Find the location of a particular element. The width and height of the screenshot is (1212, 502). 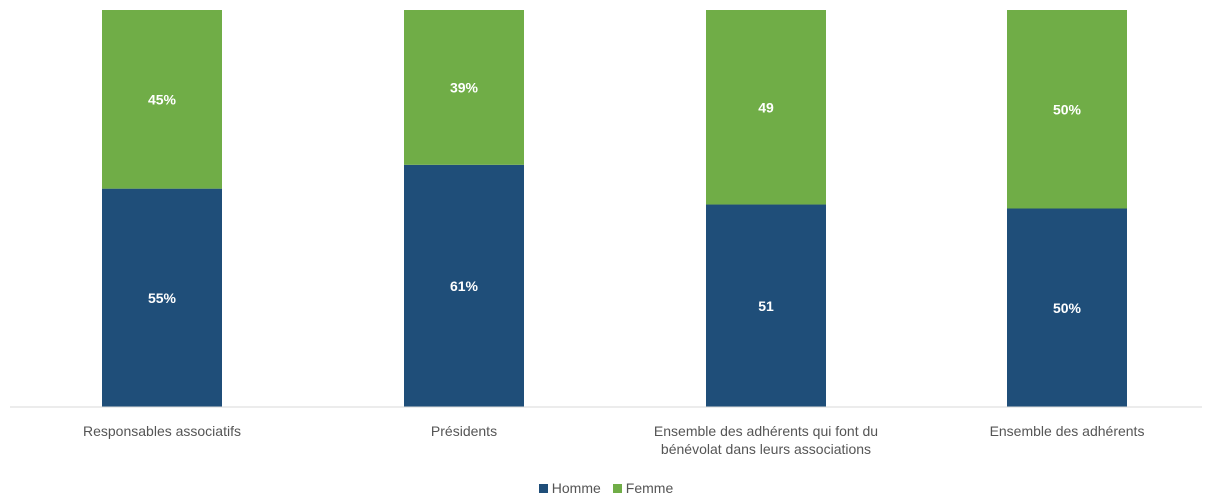

data-label-homme-1: 55% is located at coordinates (162, 298).